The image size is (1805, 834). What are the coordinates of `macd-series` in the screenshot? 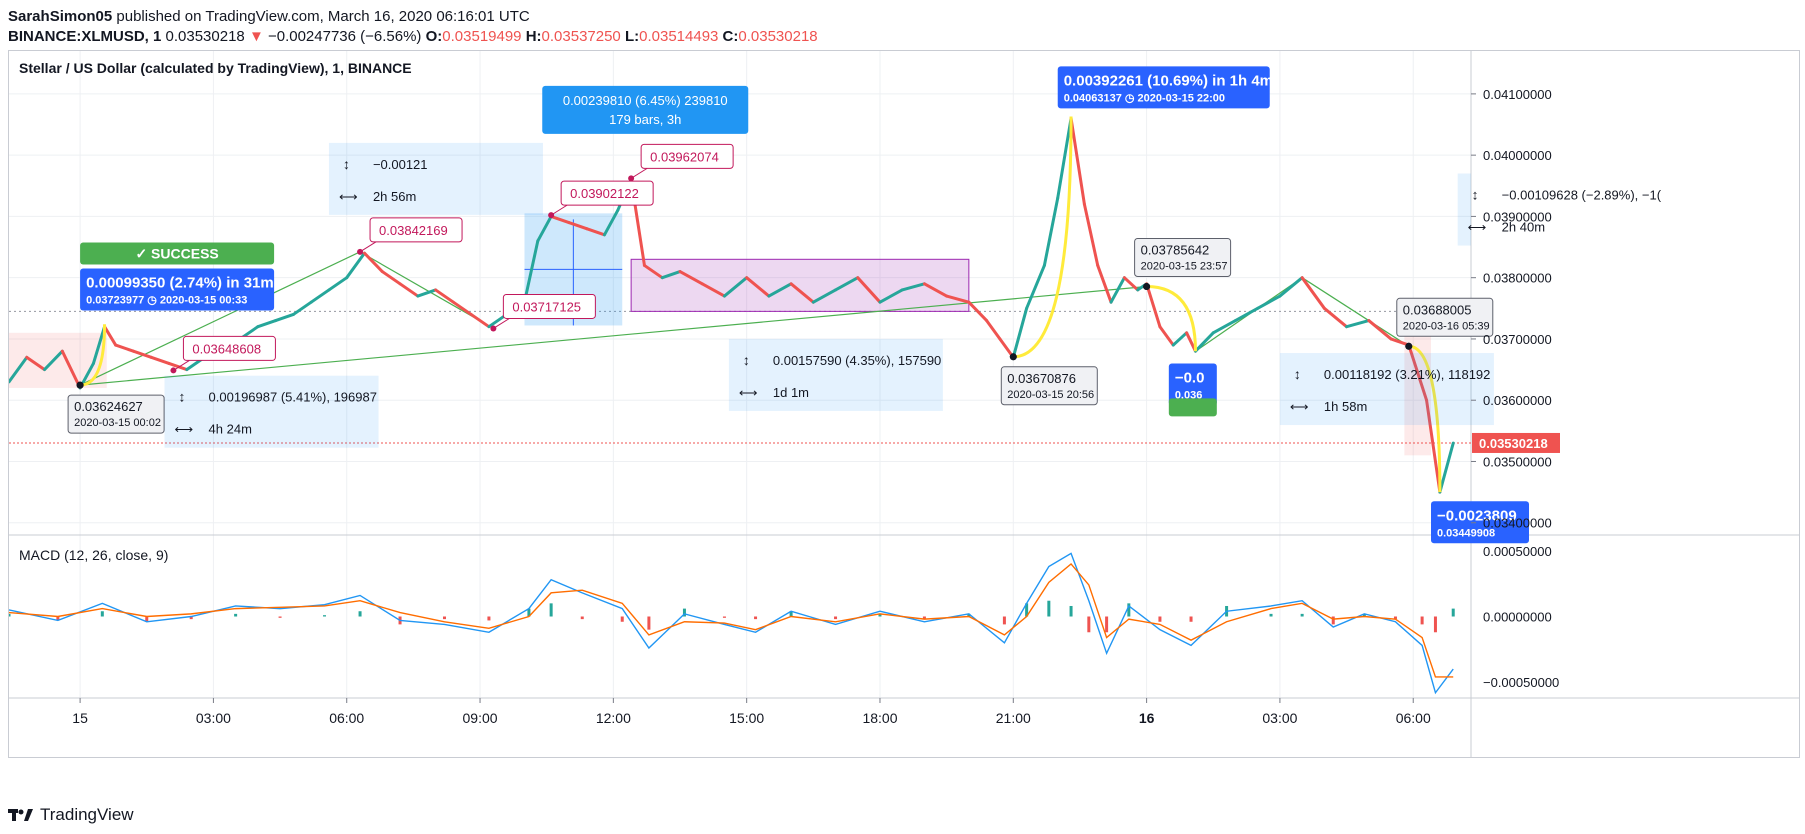 It's located at (731, 623).